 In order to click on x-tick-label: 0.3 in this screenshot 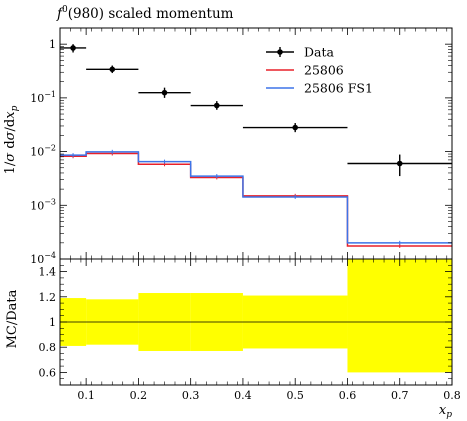, I will do `click(191, 395)`.